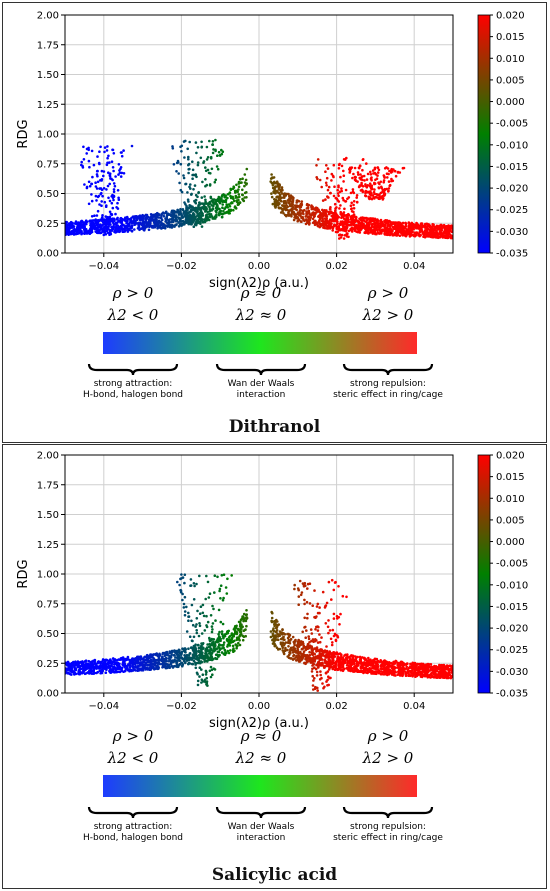 The width and height of the screenshot is (550, 891). I want to click on x-tick-label: 0.02, so click(336, 266).